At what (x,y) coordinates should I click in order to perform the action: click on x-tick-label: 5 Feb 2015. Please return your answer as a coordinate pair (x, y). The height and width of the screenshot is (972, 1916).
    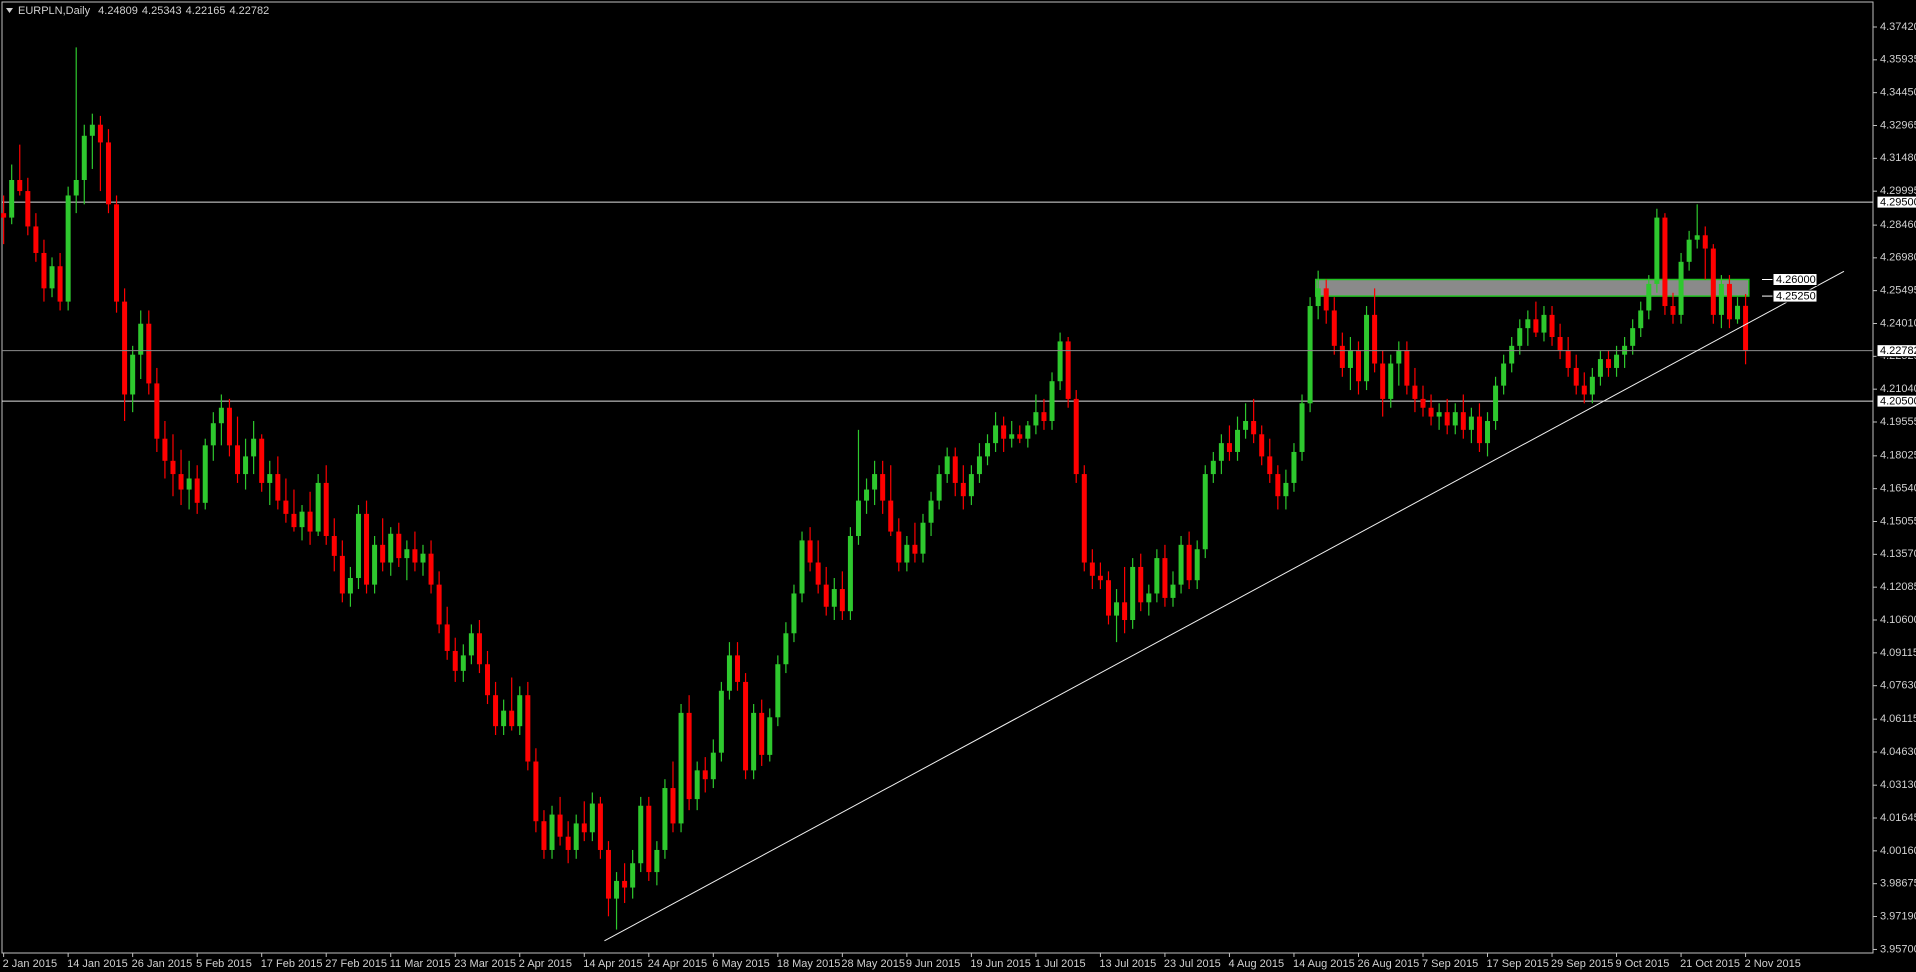
    Looking at the image, I should click on (224, 964).